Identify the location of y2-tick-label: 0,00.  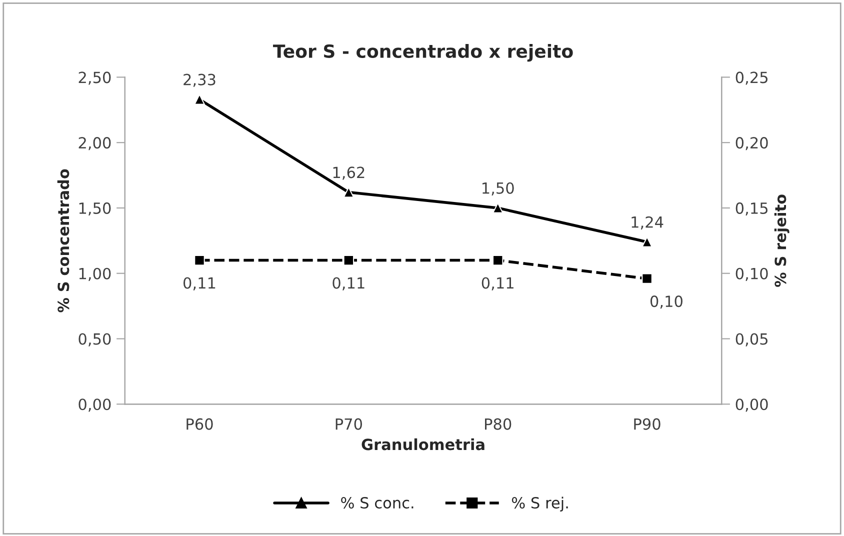
(752, 405).